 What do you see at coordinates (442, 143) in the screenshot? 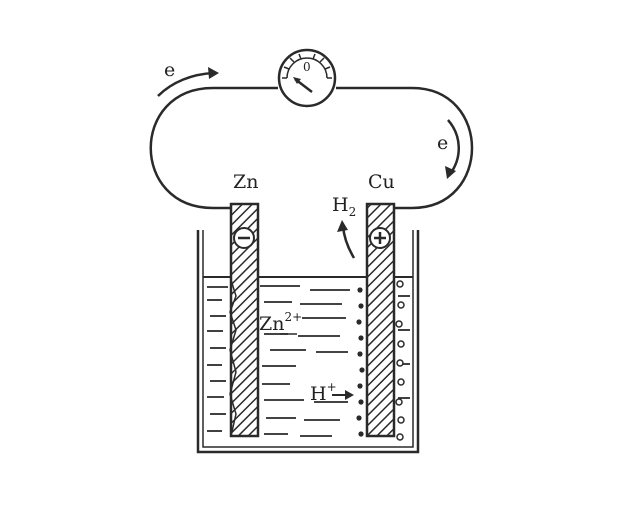
I see `electron-label-right: e` at bounding box center [442, 143].